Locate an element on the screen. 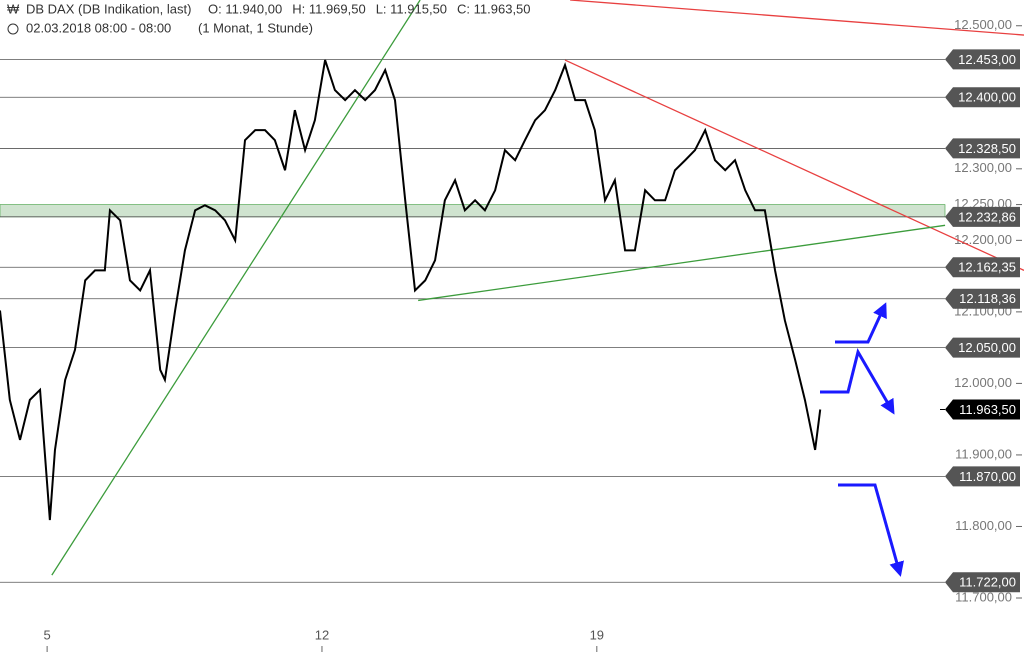  y-tick-label: 12.500,00 is located at coordinates (983, 24).